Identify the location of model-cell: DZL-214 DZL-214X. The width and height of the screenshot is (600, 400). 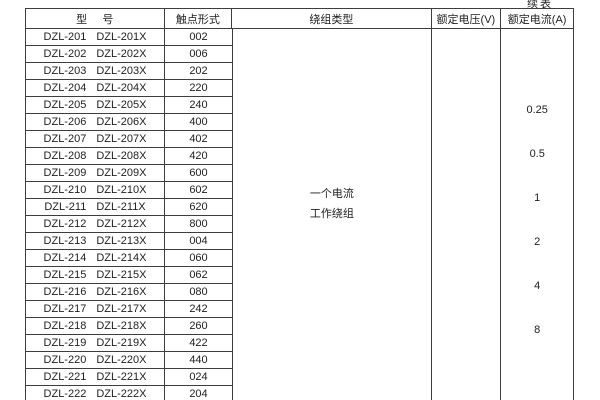
(95, 258).